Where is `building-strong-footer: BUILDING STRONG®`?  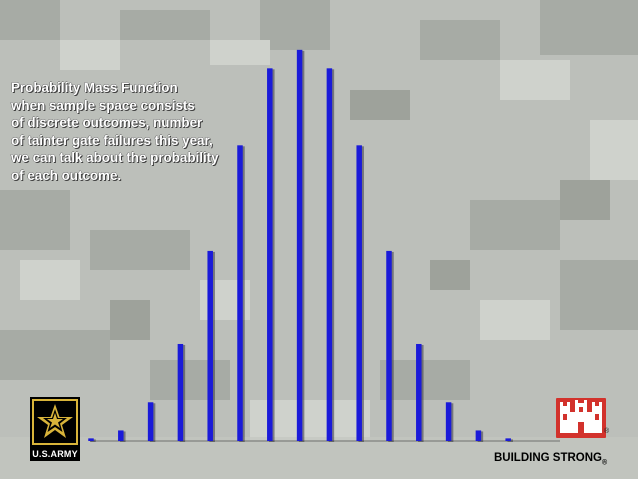 building-strong-footer: BUILDING STRONG® is located at coordinates (550, 459).